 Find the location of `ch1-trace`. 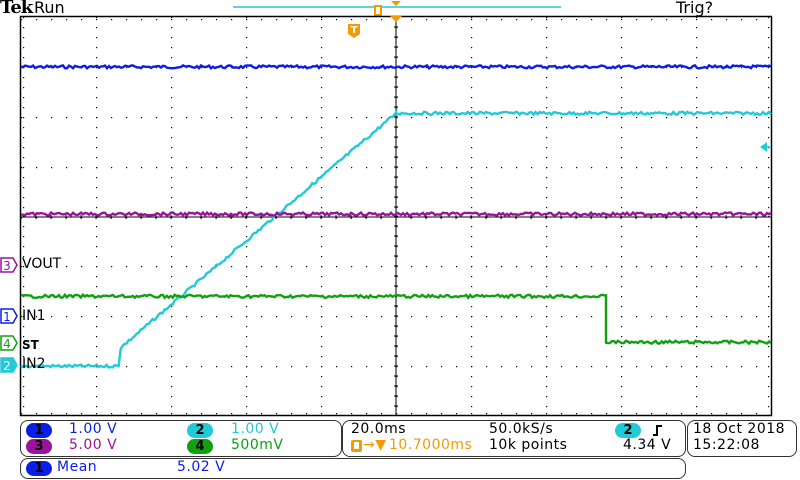

ch1-trace is located at coordinates (396, 67).